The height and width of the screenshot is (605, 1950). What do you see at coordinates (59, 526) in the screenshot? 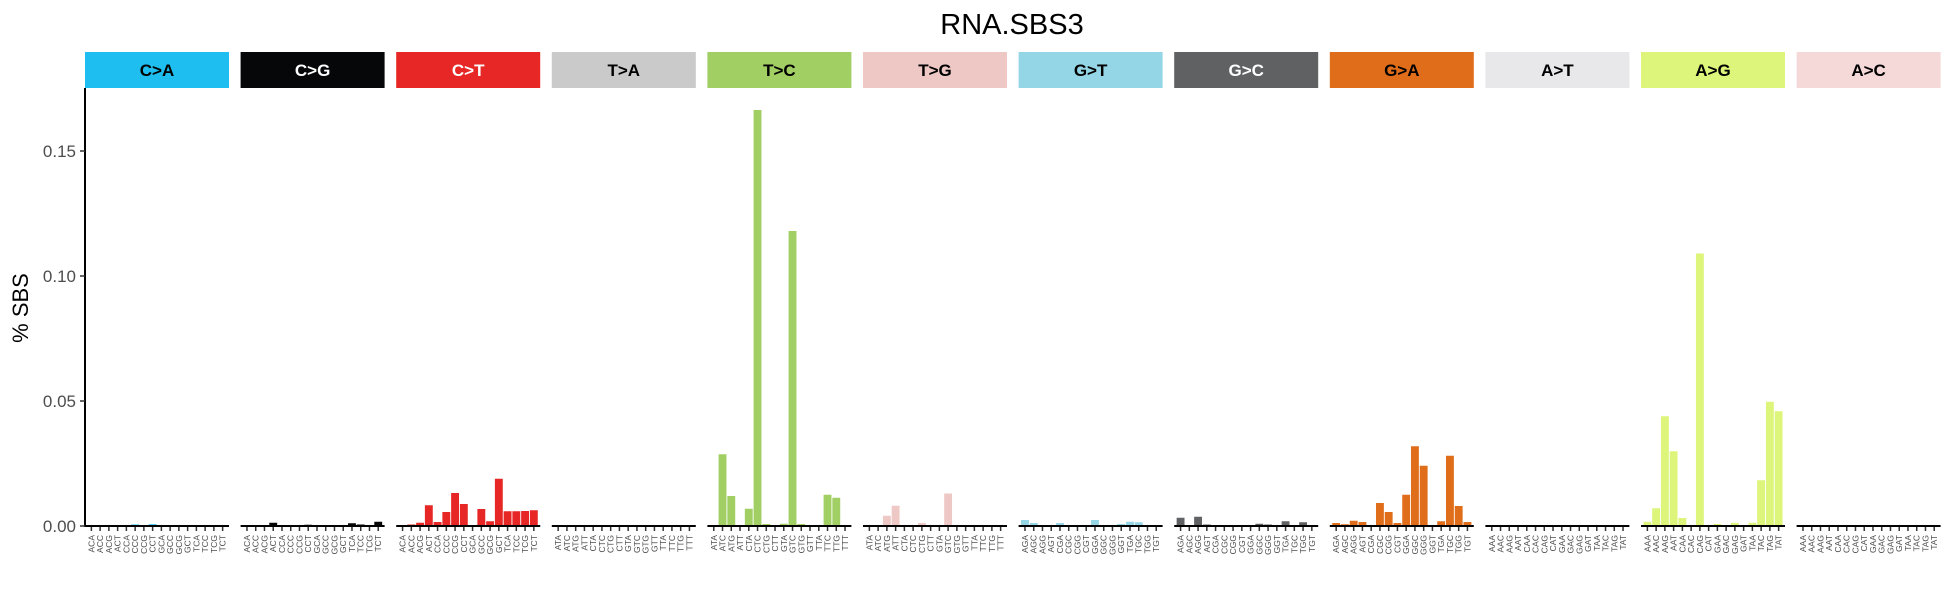
I see `y-tick-label: 0.00` at bounding box center [59, 526].